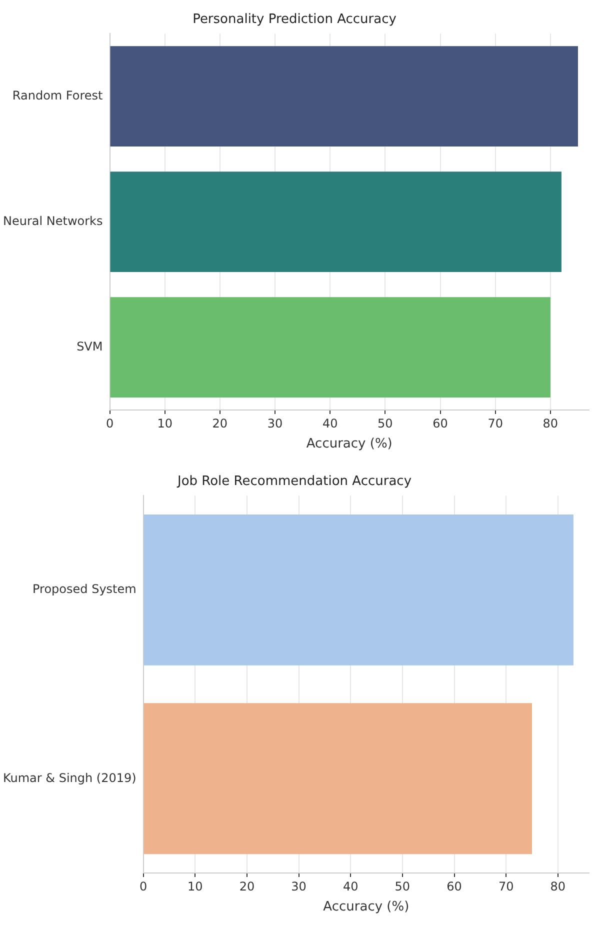 The height and width of the screenshot is (925, 593). What do you see at coordinates (69, 777) in the screenshot?
I see `y-tick-label: Kumar & Singh (2019)` at bounding box center [69, 777].